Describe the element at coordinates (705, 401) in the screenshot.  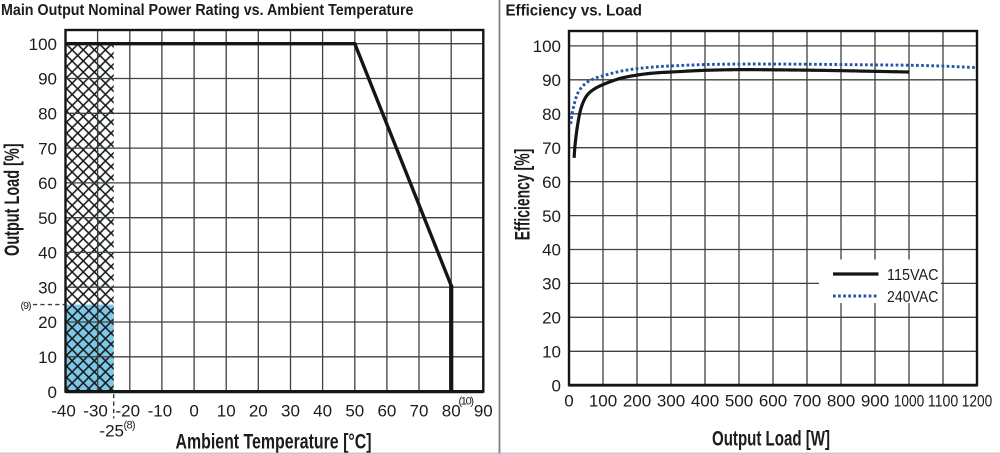
I see `svg-text: 400` at that location.